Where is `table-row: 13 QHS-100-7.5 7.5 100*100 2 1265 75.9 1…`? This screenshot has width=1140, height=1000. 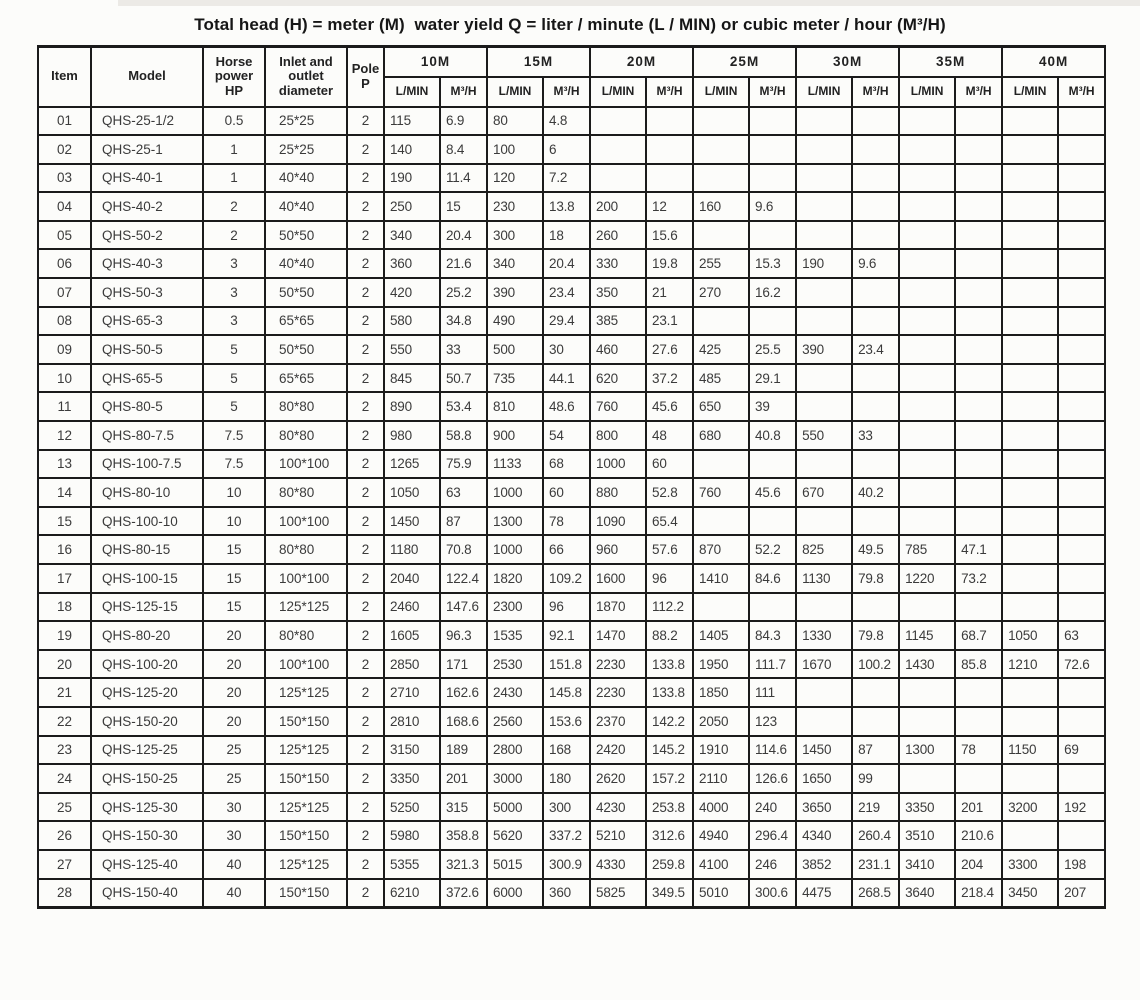 table-row: 13 QHS-100-7.5 7.5 100*100 2 1265 75.9 1… is located at coordinates (572, 464).